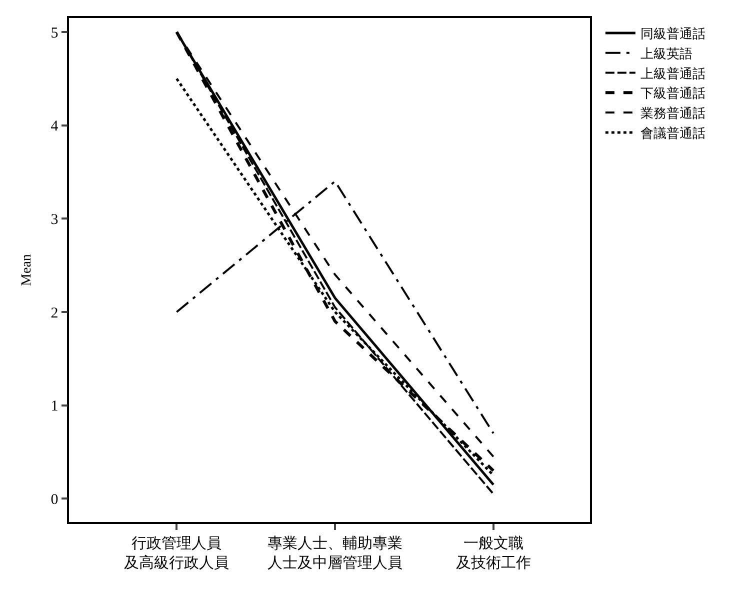 Image resolution: width=756 pixels, height=589 pixels. I want to click on x-tick-label: 一般文職及技術工作, so click(493, 553).